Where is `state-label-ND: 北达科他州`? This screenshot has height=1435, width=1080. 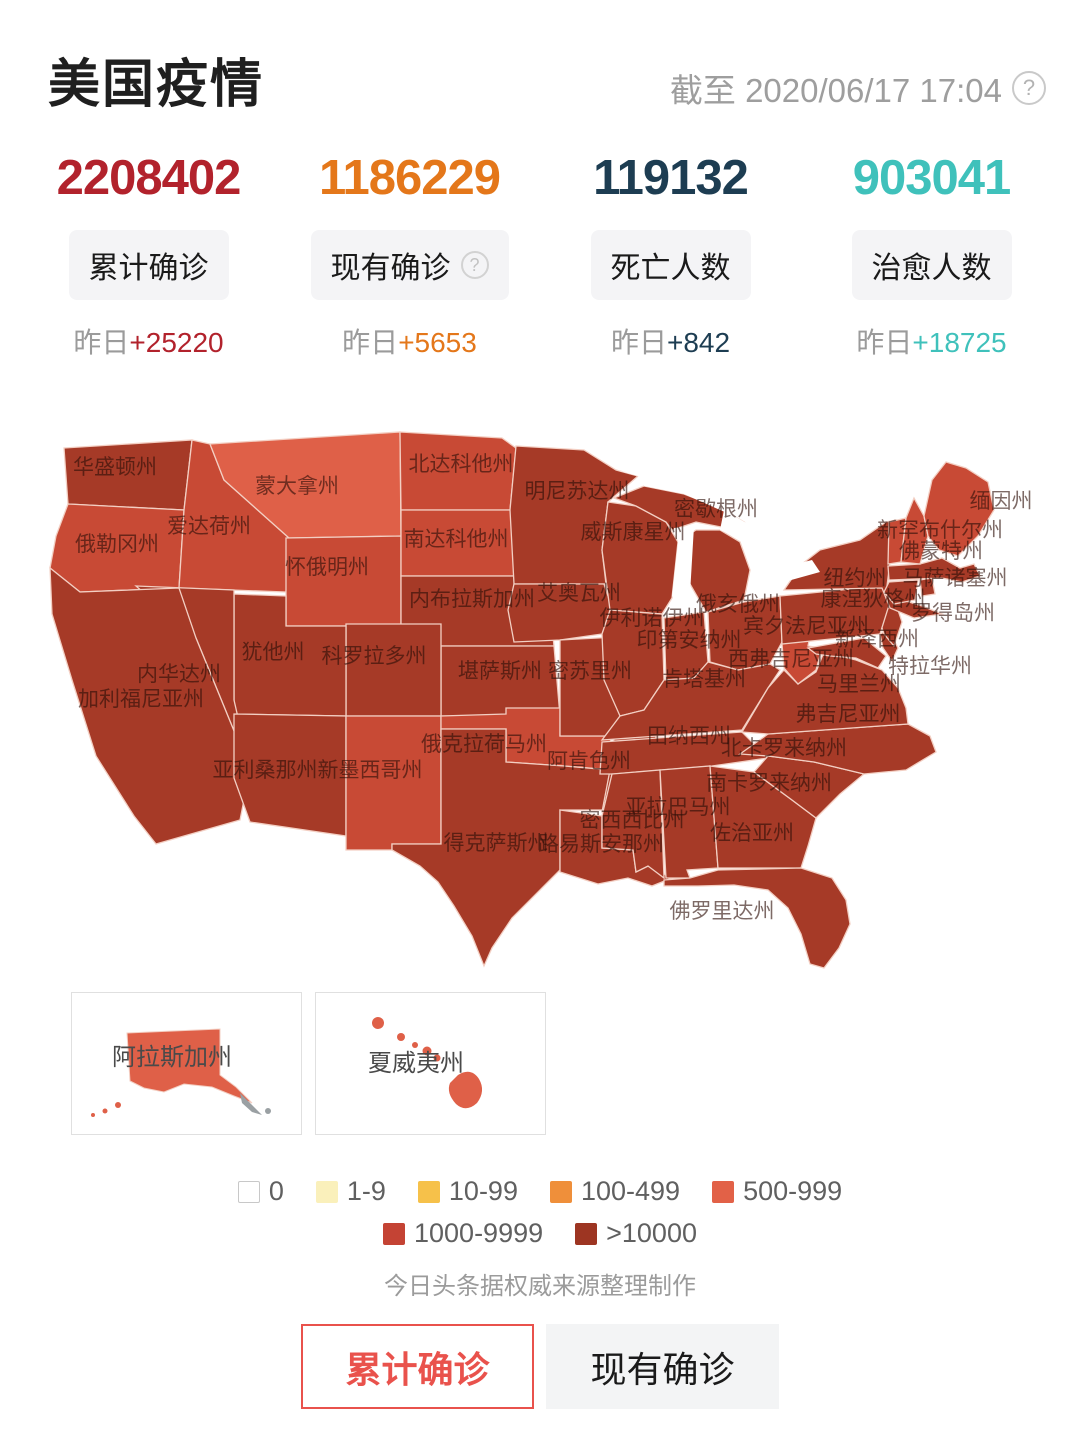
state-label-ND: 北达科他州 is located at coordinates (461, 464).